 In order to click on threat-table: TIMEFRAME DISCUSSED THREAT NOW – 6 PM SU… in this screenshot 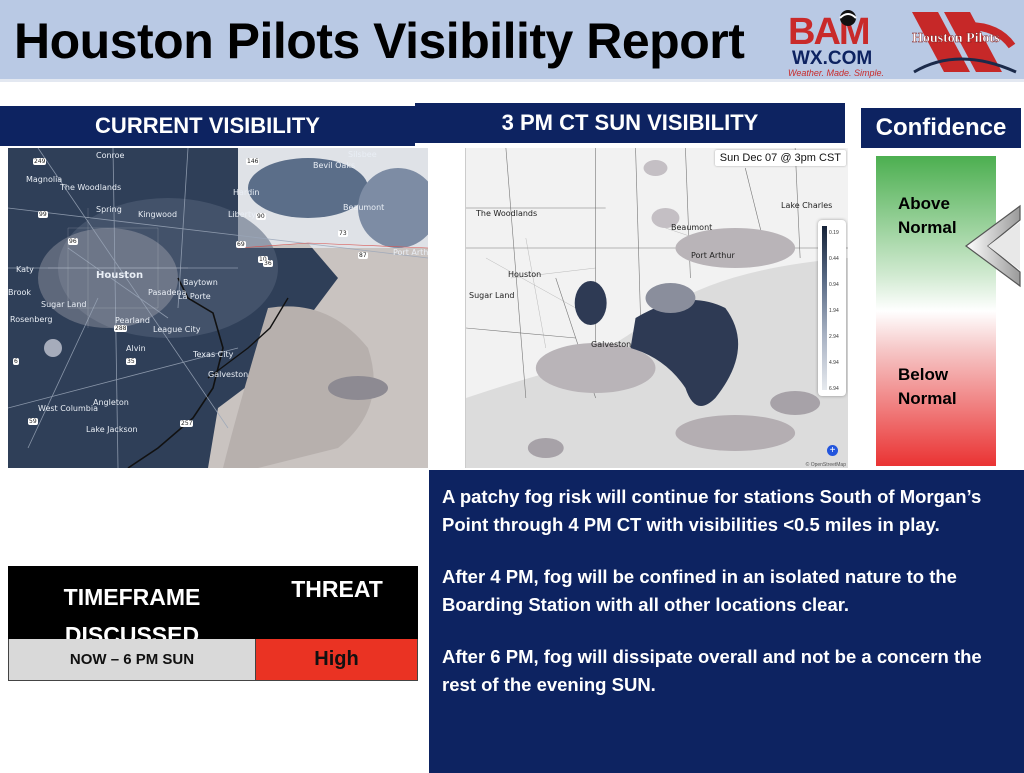, I will do `click(213, 623)`.